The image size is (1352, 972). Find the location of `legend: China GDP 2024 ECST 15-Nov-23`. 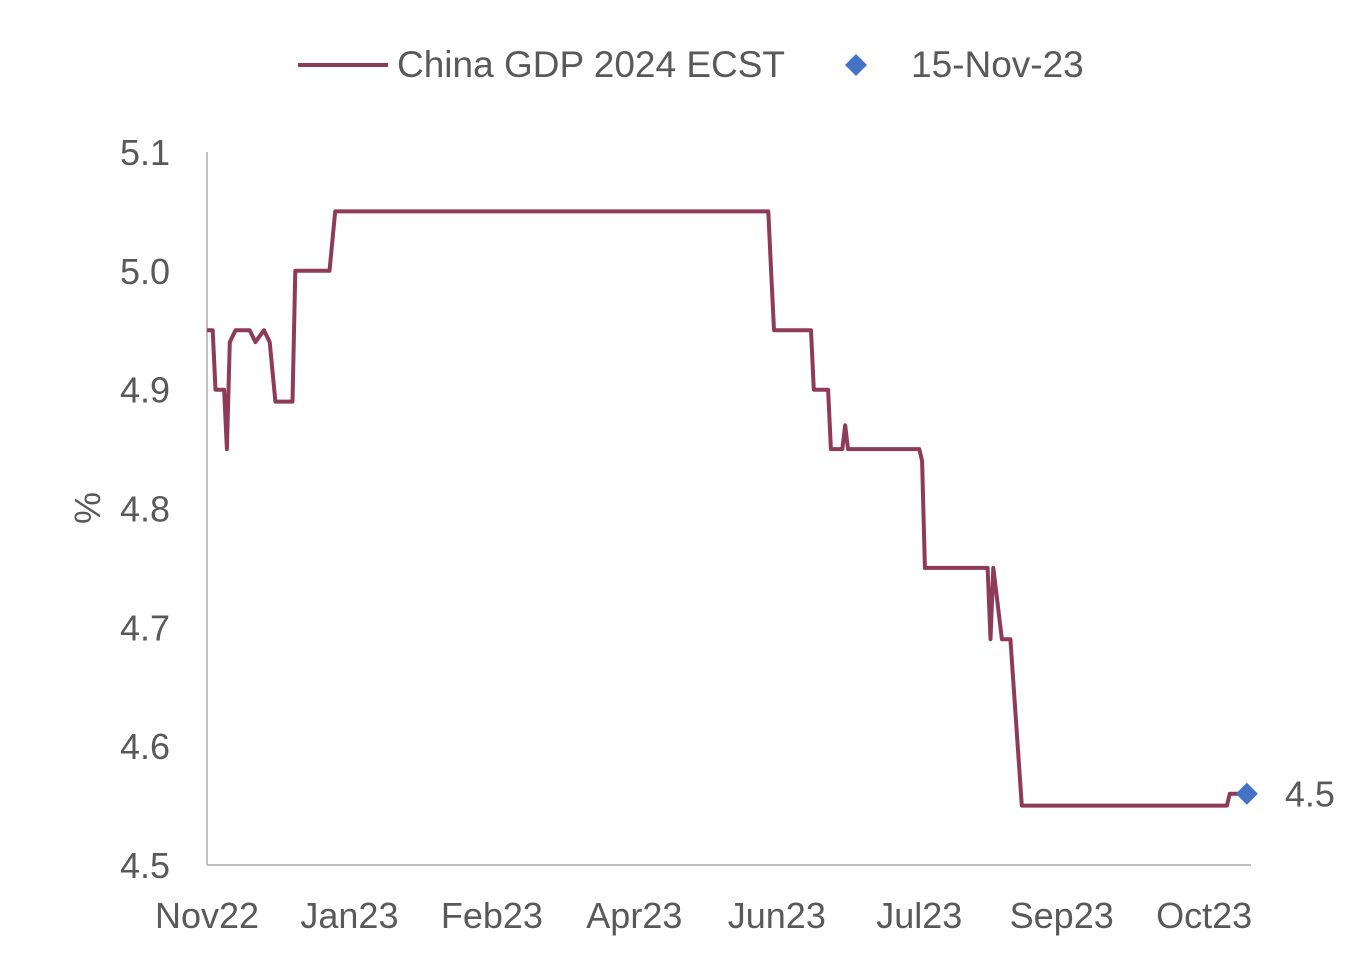

legend: China GDP 2024 ECST 15-Nov-23 is located at coordinates (691, 64).